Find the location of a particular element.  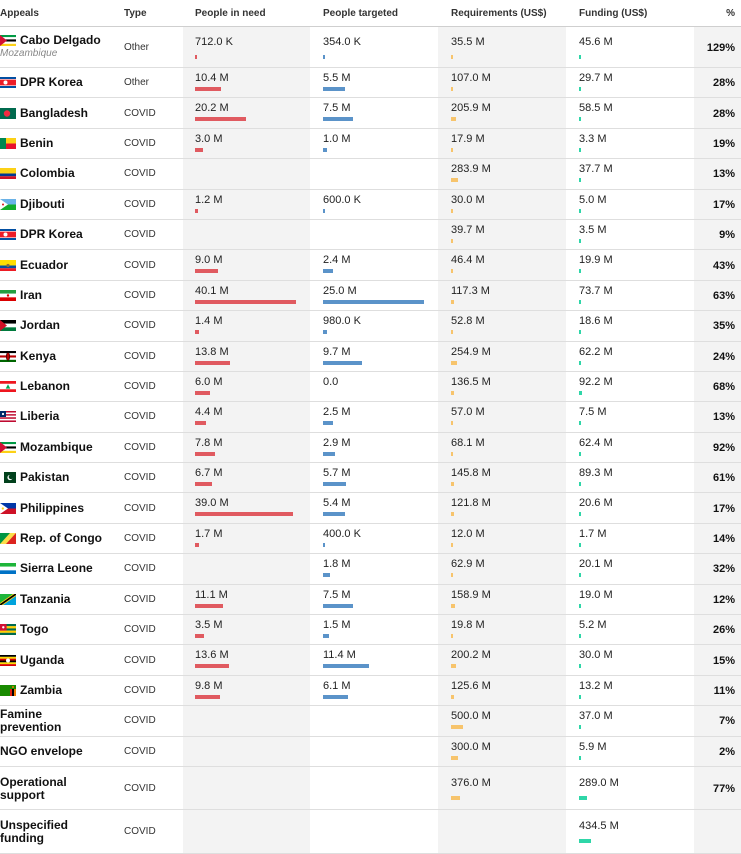

header-people-in-need: People in need is located at coordinates (230, 13).